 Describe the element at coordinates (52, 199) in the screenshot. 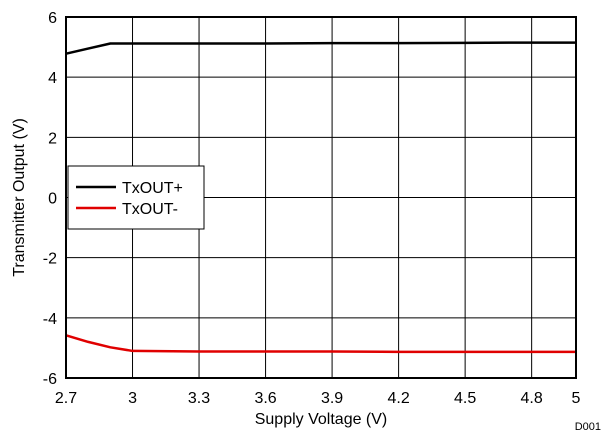

I see `y-tick-label: 0` at that location.